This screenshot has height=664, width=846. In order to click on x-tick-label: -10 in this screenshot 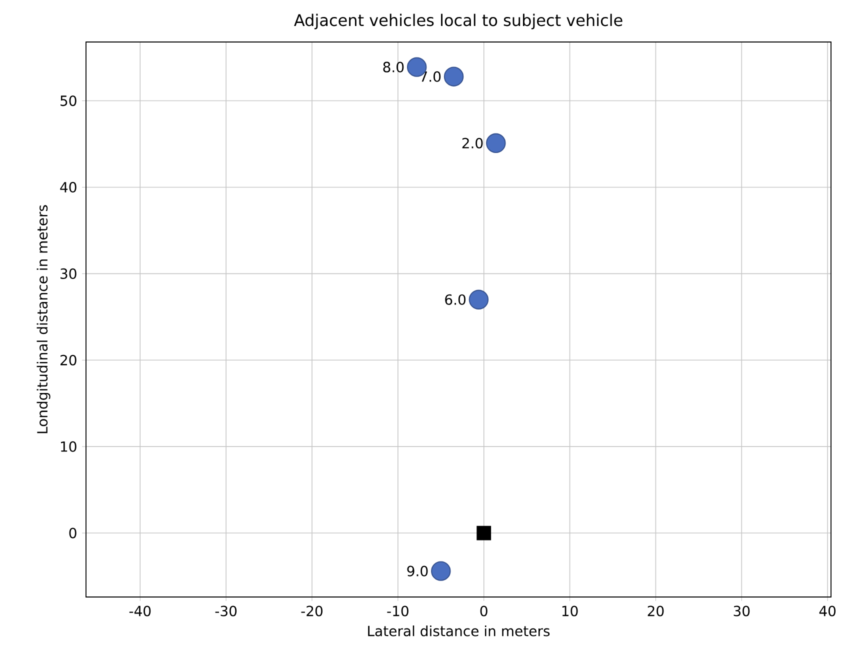, I will do `click(397, 611)`.